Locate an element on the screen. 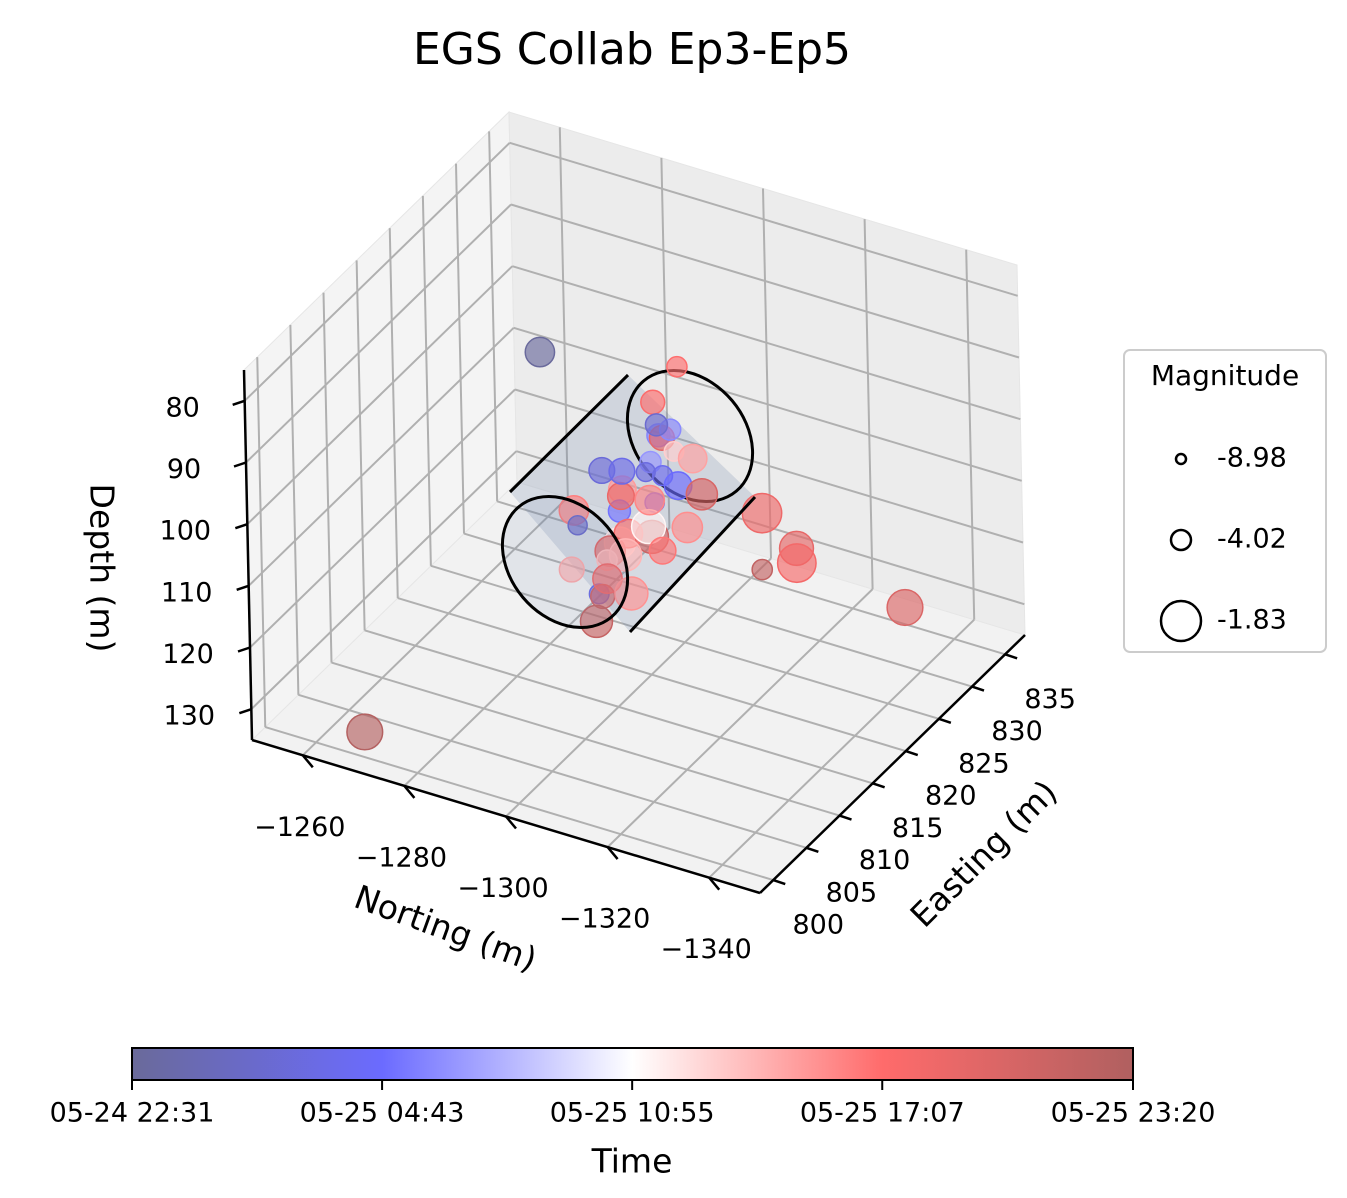 Image resolution: width=1347 pixels, height=1198 pixels. z-axis-line is located at coordinates (248, 555).